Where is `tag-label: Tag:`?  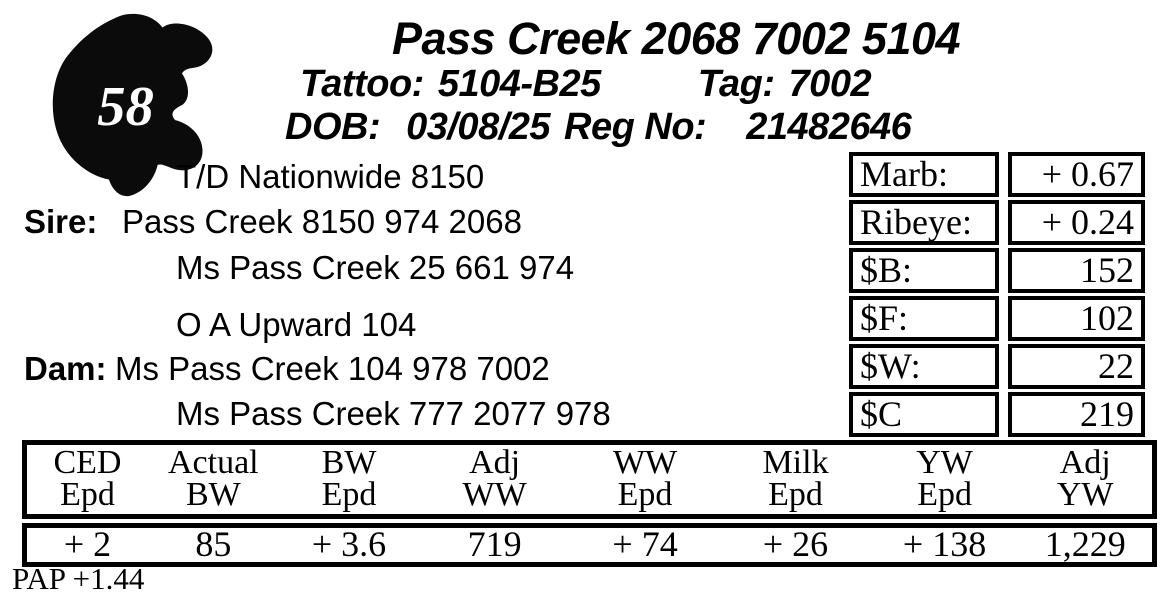 tag-label: Tag: is located at coordinates (736, 84).